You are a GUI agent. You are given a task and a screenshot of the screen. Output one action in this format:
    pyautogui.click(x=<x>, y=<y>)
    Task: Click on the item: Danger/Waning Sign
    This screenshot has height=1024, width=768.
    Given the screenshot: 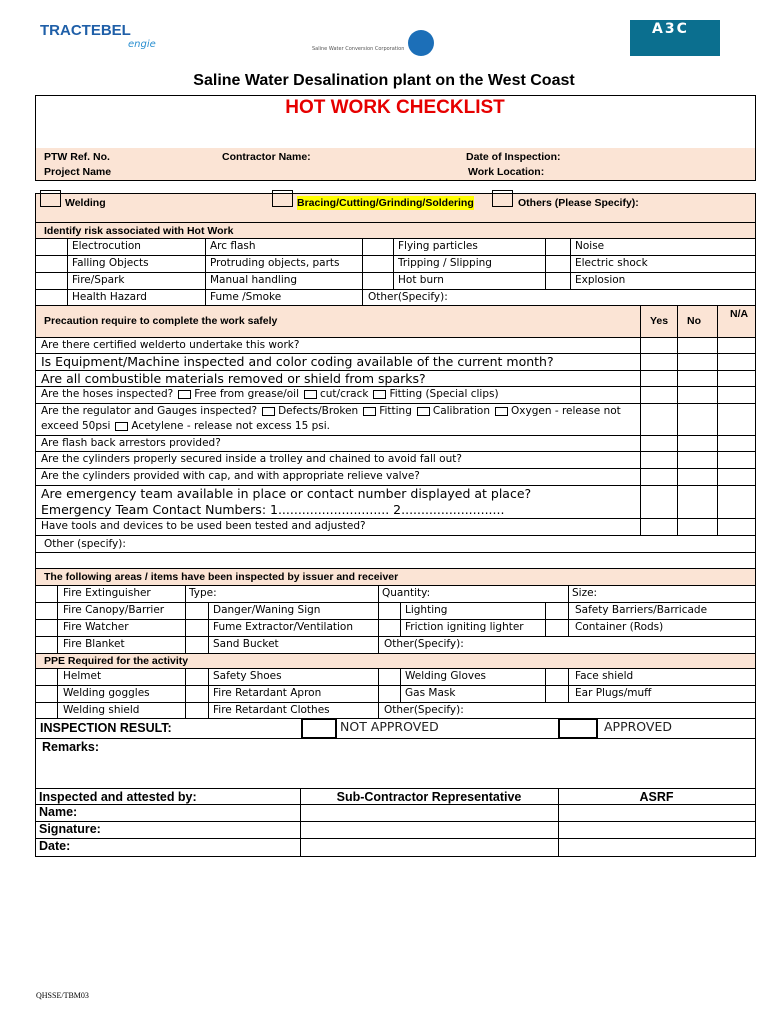 What is the action you would take?
    pyautogui.click(x=267, y=610)
    